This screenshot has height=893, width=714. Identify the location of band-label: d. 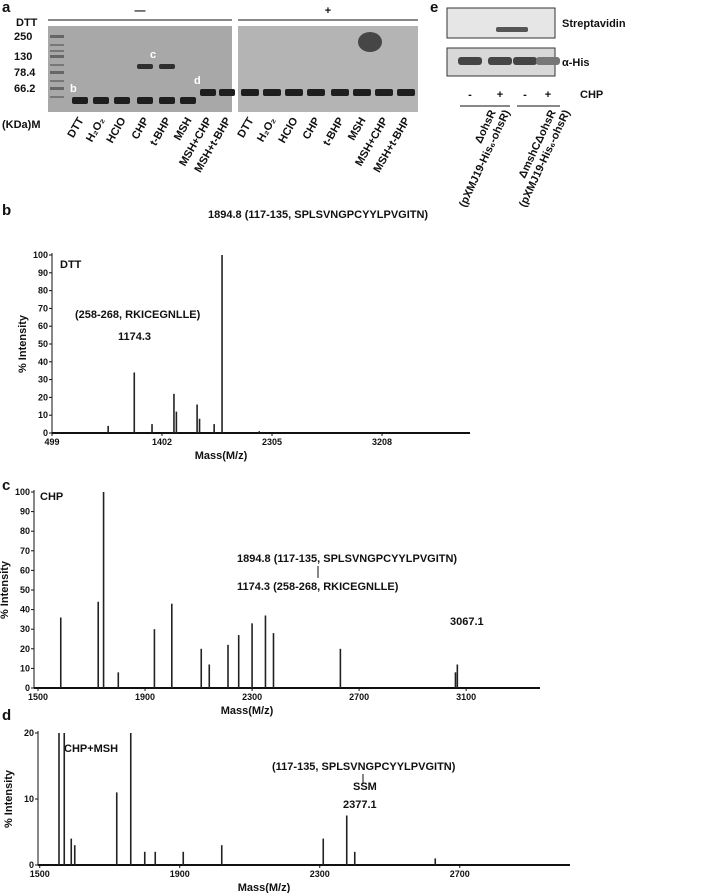
(197, 81).